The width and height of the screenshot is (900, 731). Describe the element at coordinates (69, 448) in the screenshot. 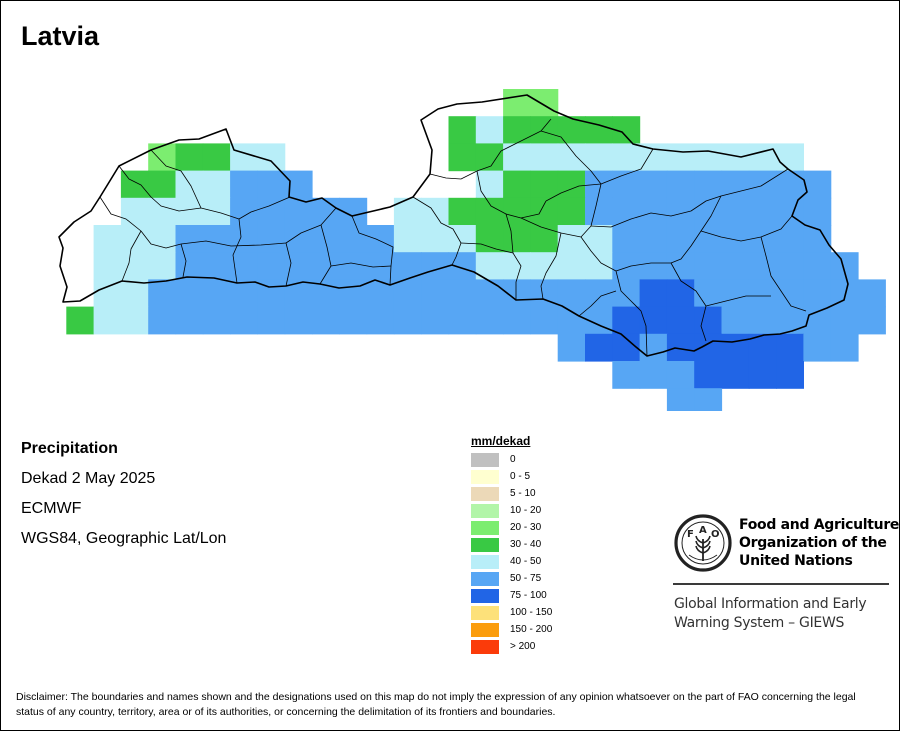

I see `map-variable: Precipitation` at that location.